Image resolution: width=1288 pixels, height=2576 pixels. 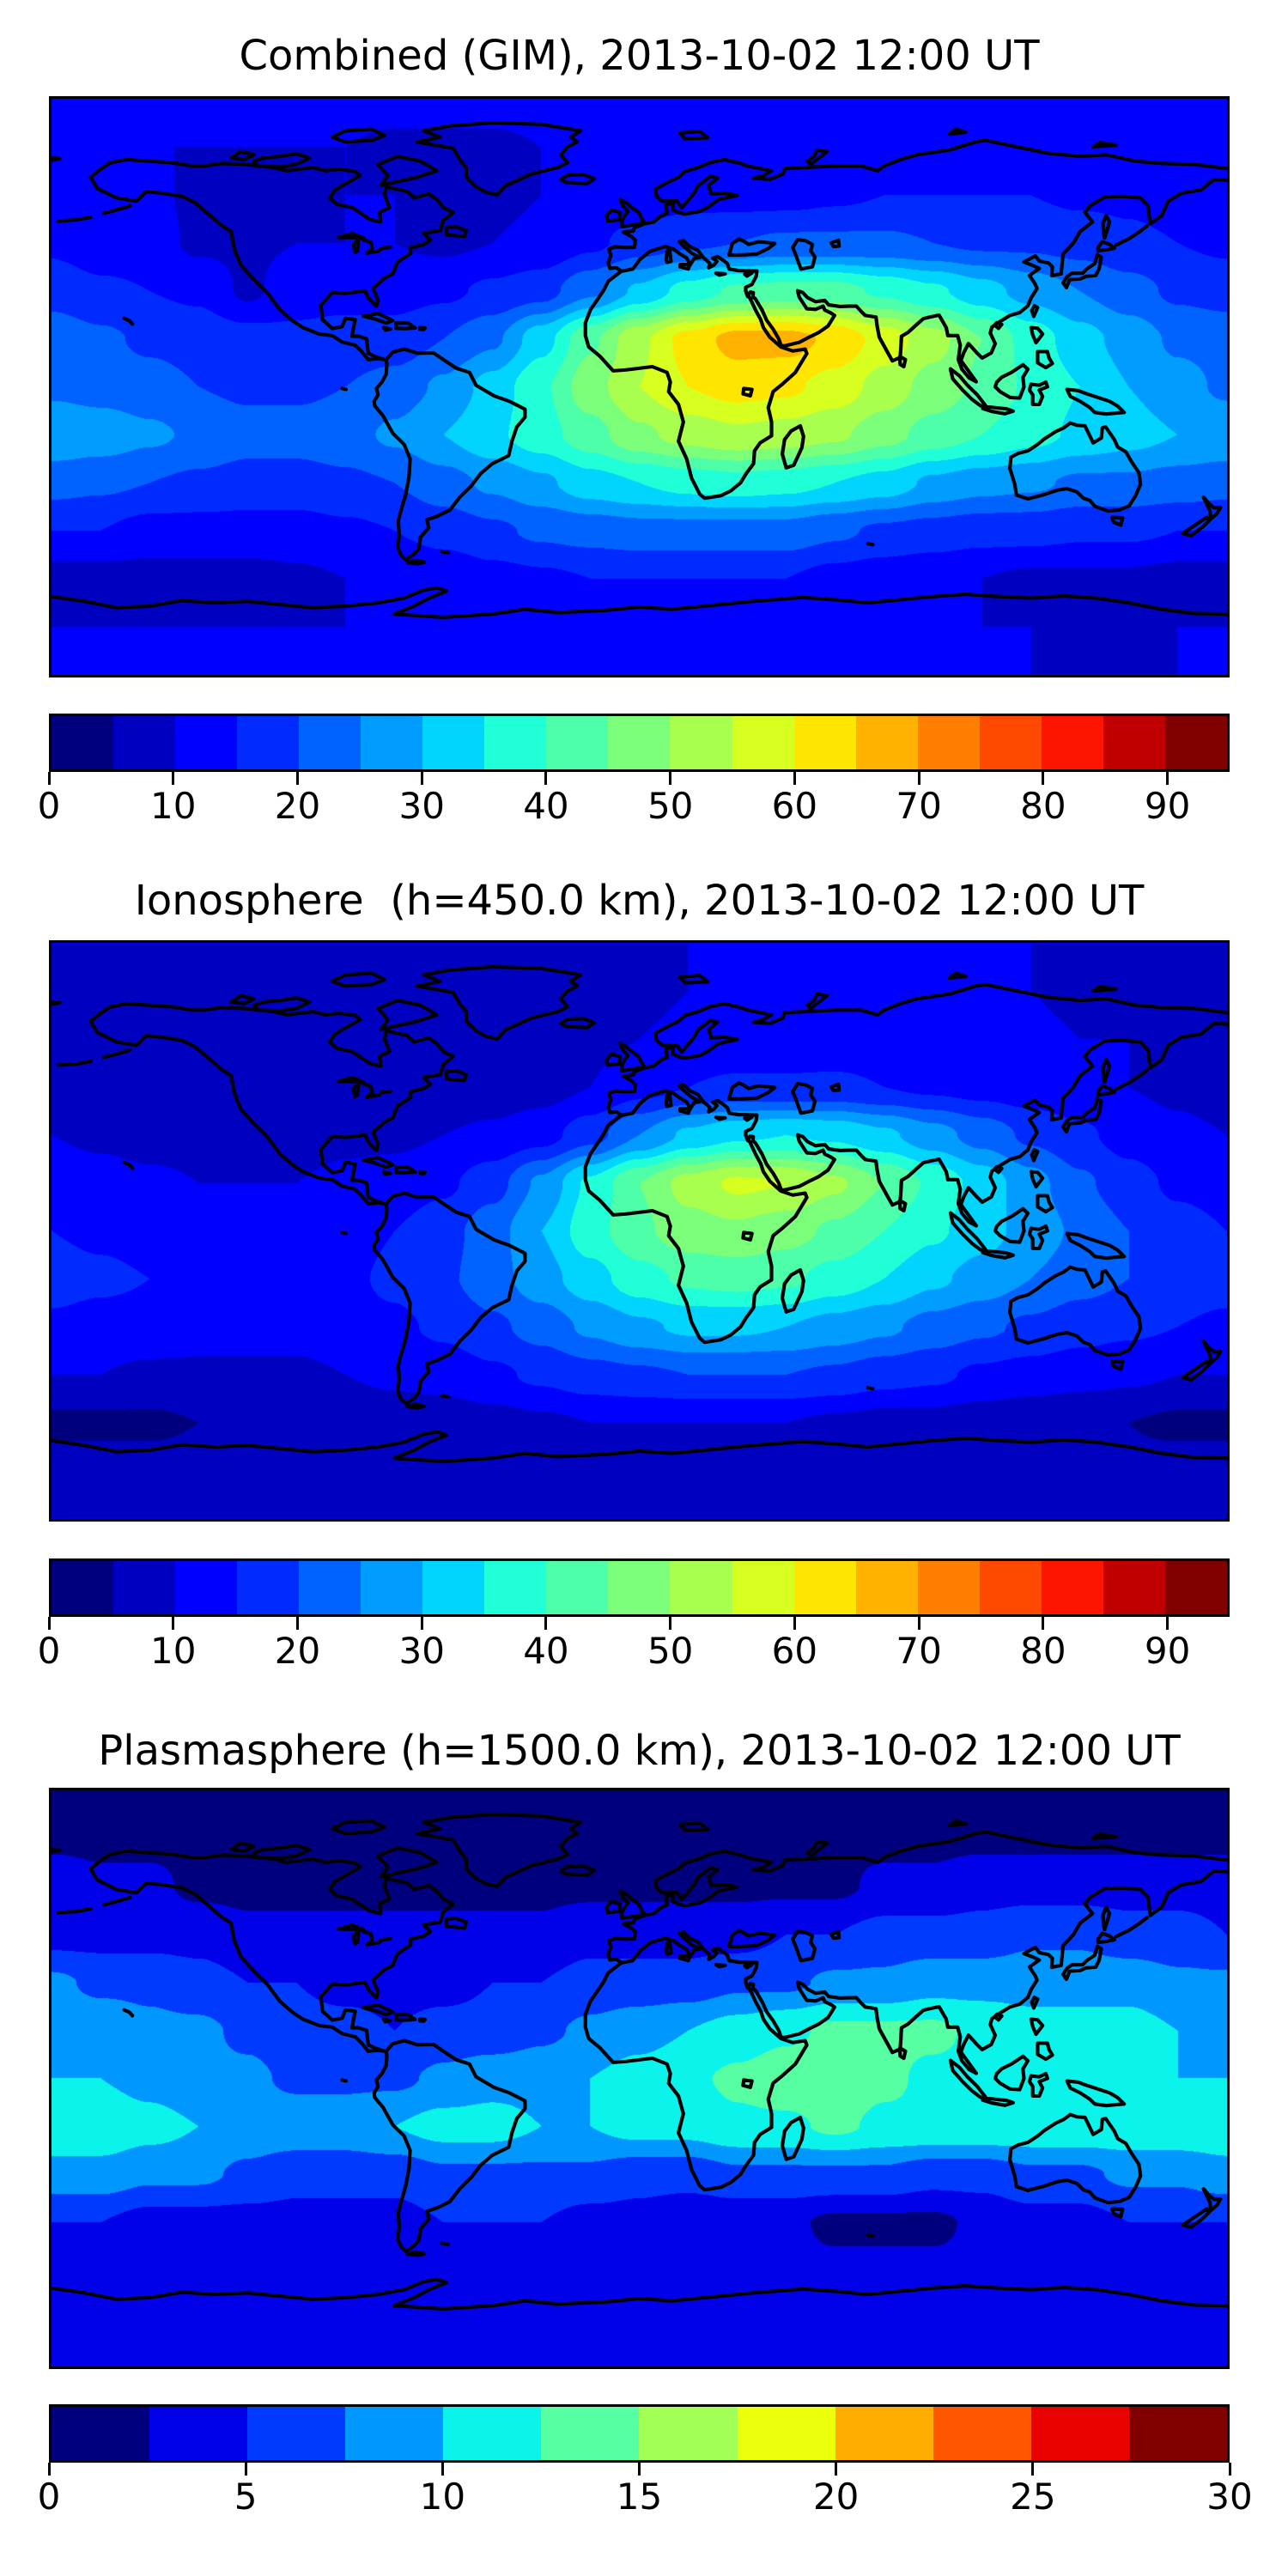 What do you see at coordinates (640, 2497) in the screenshot?
I see `colorbar-tick-label: 15` at bounding box center [640, 2497].